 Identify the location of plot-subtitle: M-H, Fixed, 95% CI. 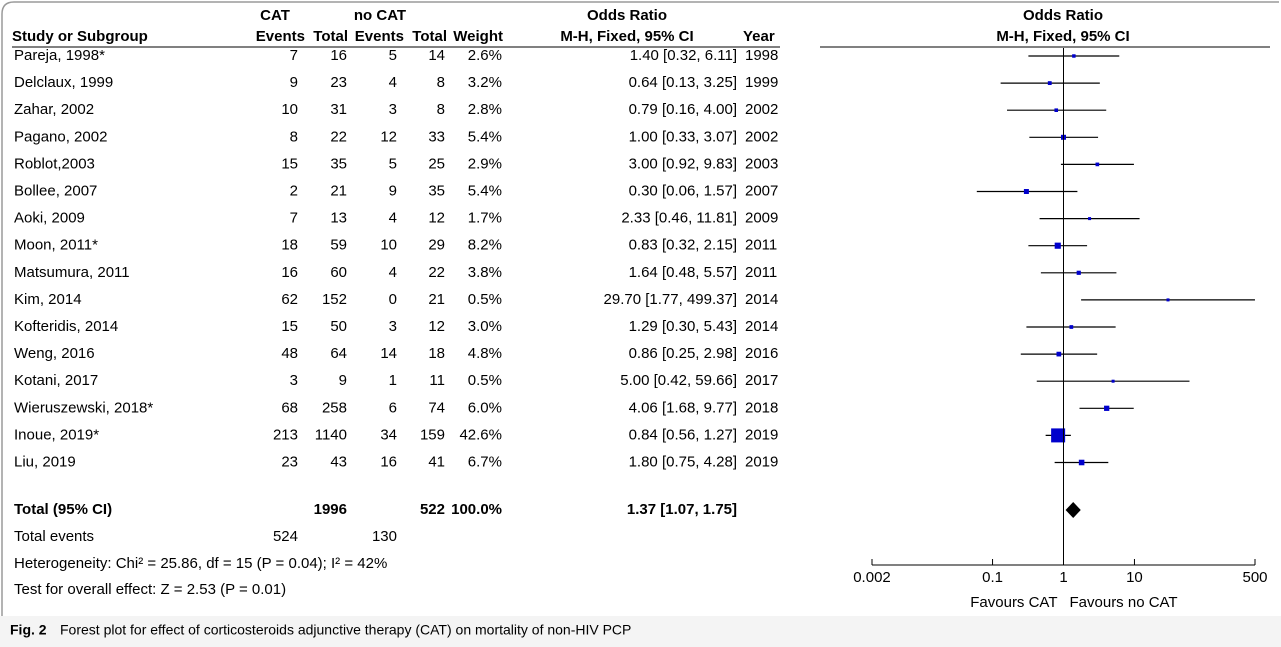
(1062, 36).